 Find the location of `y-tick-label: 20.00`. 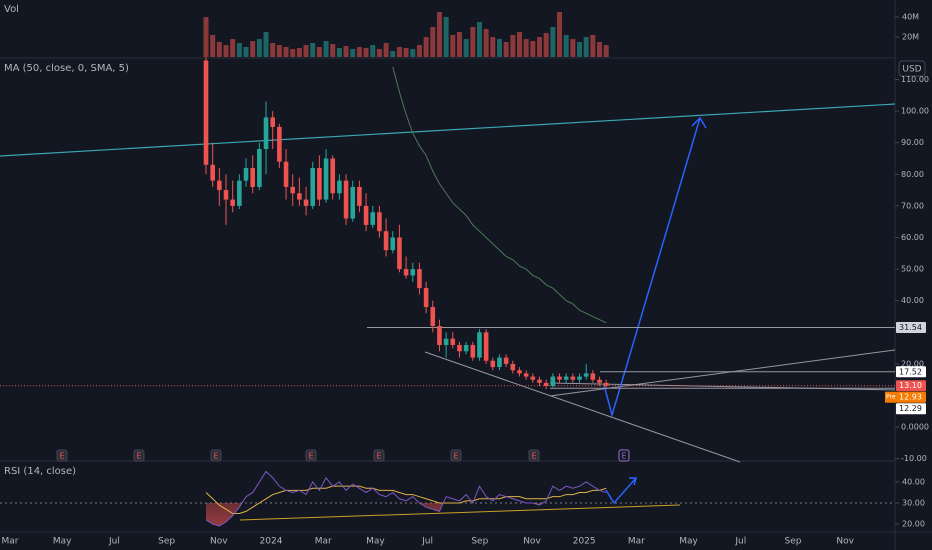

y-tick-label: 20.00 is located at coordinates (913, 524).